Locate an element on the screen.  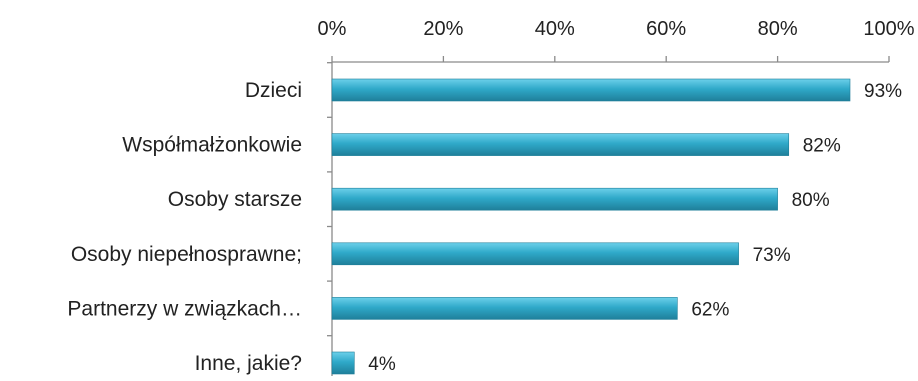
category-label: Osoby starsze is located at coordinates (235, 199).